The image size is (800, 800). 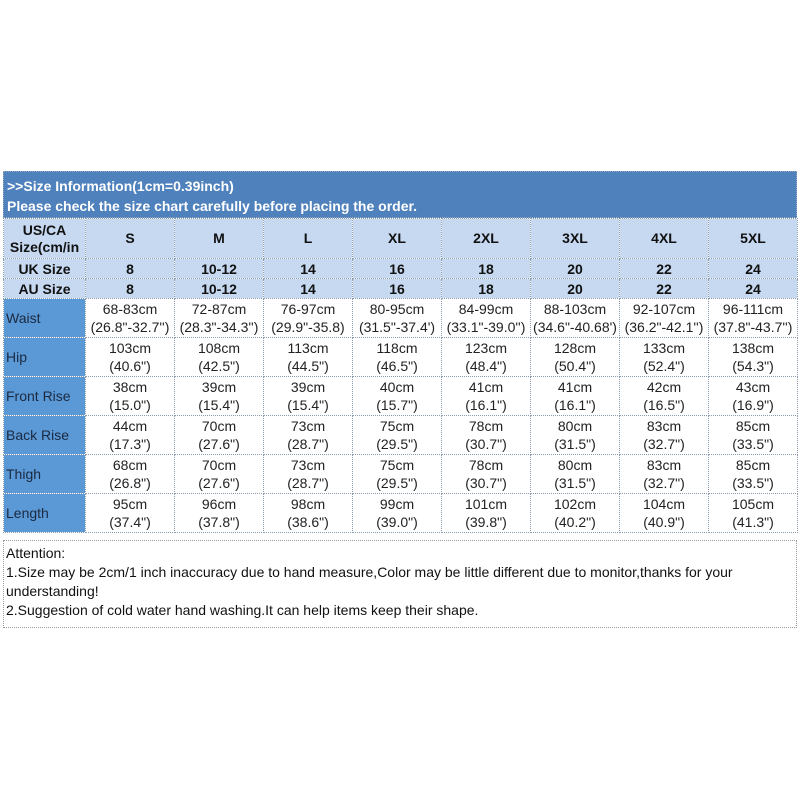 I want to click on measurement-cell-text: 88-103cm, so click(x=575, y=309).